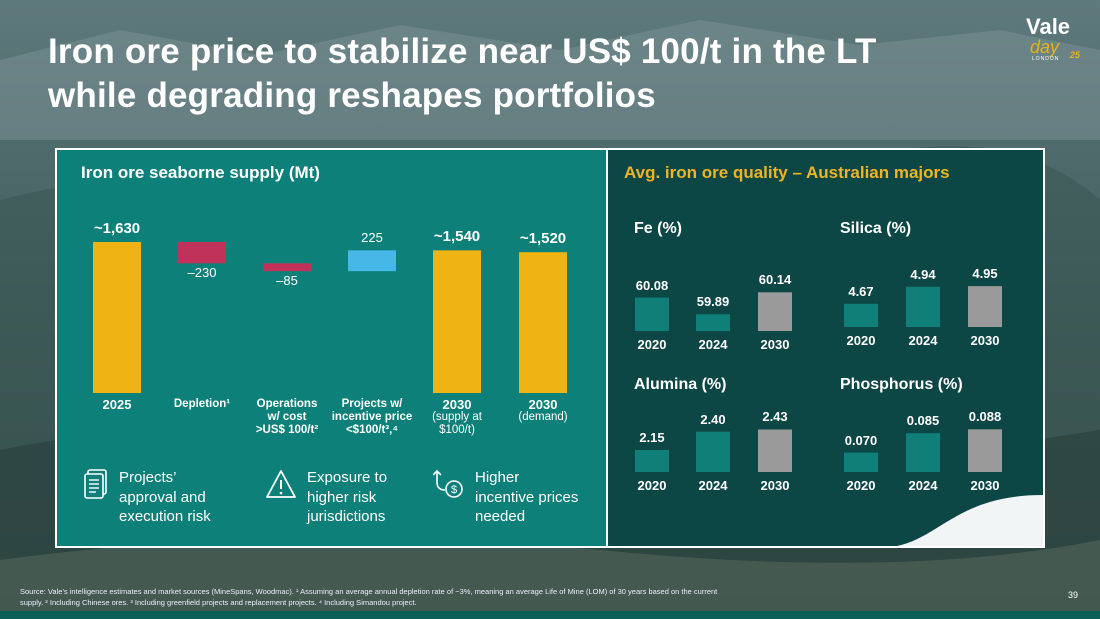 The height and width of the screenshot is (619, 1100). Describe the element at coordinates (1075, 55) in the screenshot. I see `logo-year: 25` at that location.